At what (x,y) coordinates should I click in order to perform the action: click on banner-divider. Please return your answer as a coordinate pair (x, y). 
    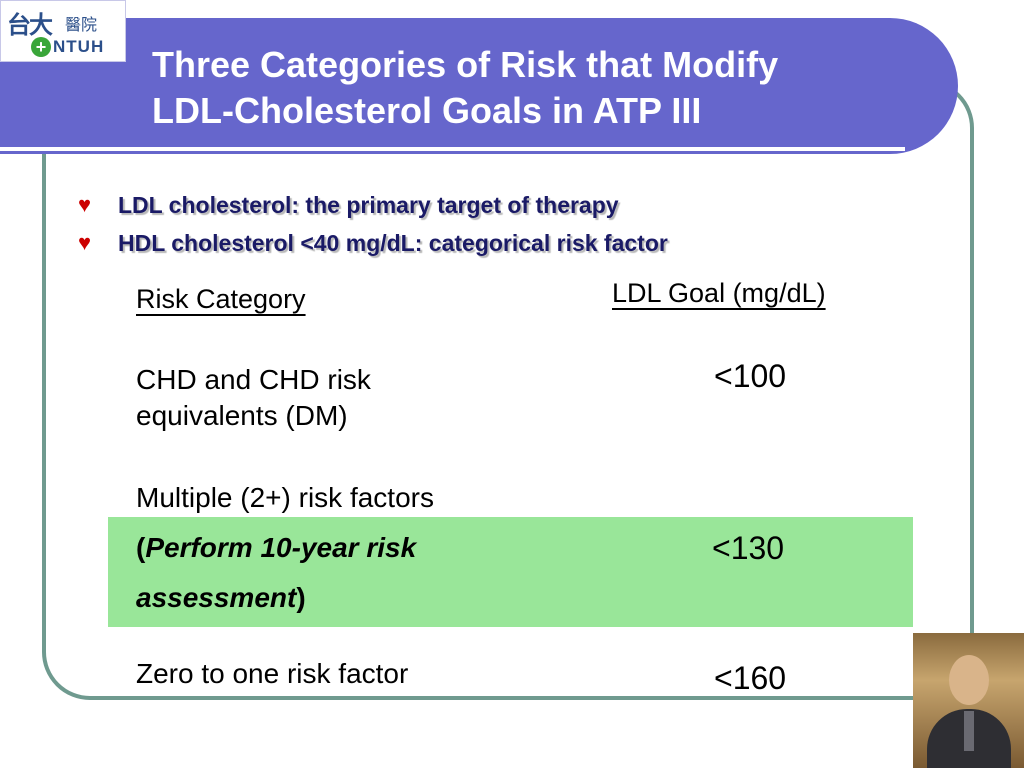
    Looking at the image, I should click on (452, 149).